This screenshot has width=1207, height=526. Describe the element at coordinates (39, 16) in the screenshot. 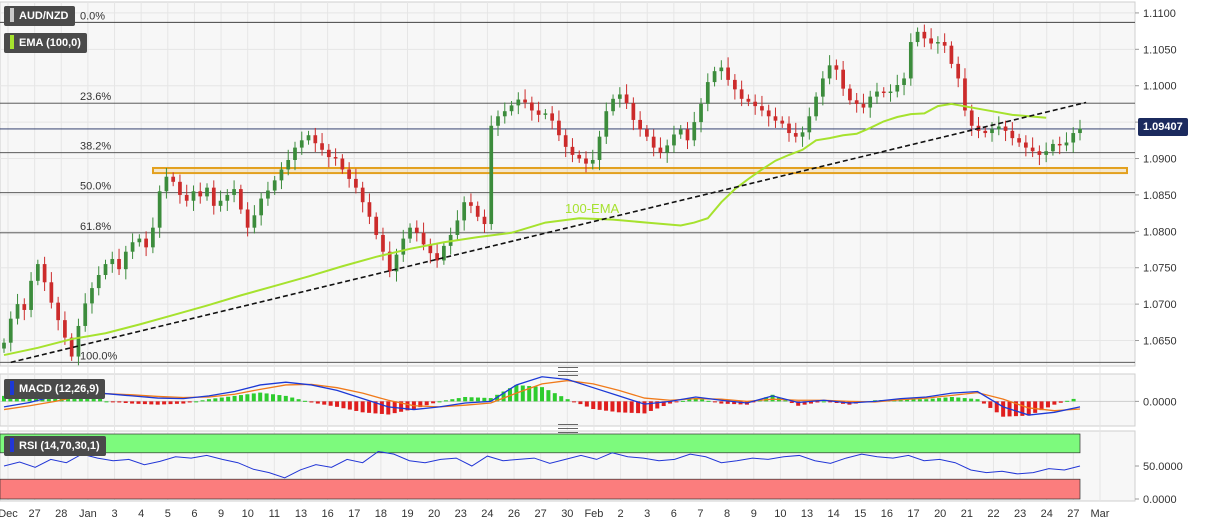

I see `symbol-label: AUD/NZD` at that location.